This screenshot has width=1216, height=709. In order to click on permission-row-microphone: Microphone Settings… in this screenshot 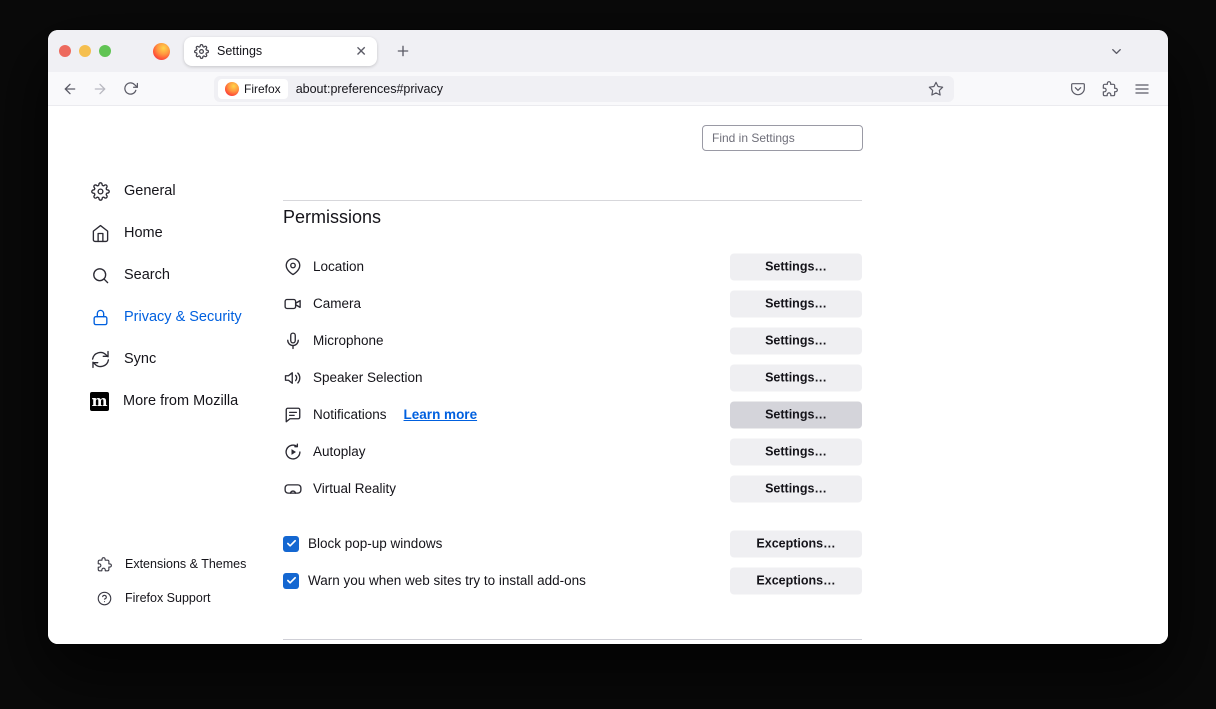, I will do `click(572, 340)`.